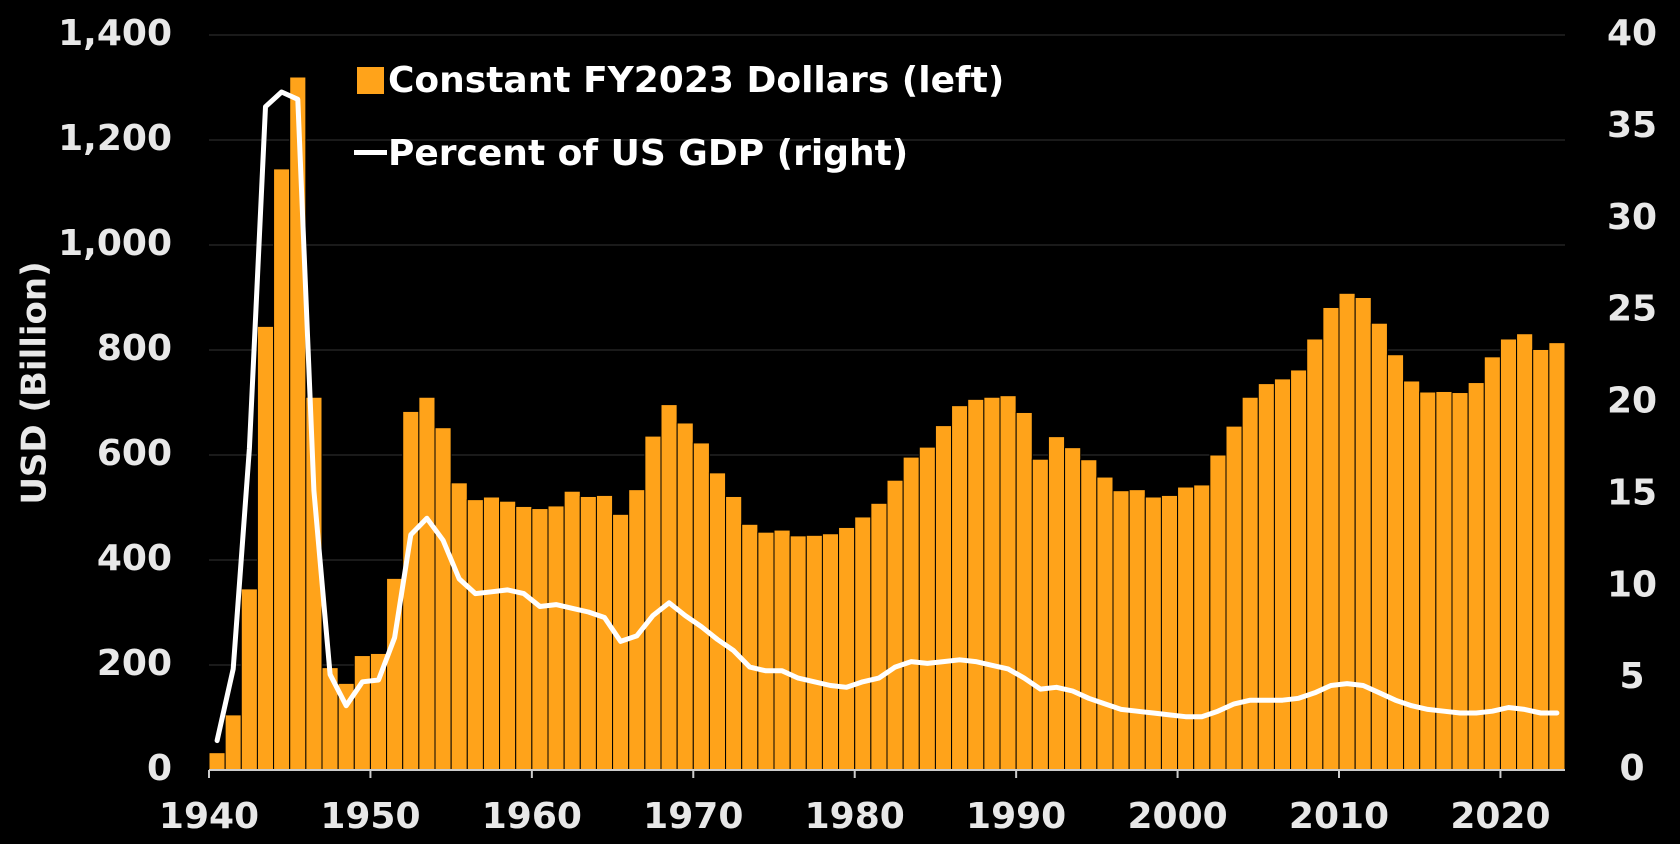 The image size is (1680, 844). I want to click on bar-1963, so click(588, 633).